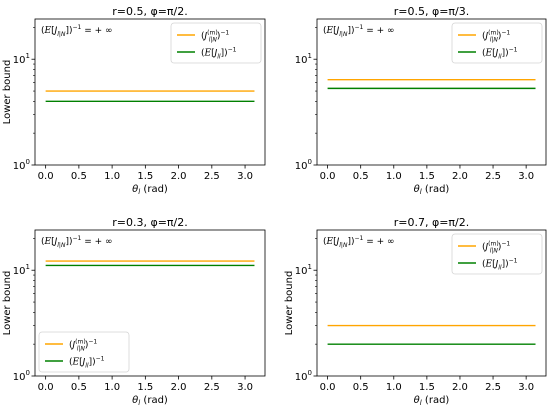  I want to click on subplot-title: r=0.5, φ=π/3., so click(432, 11).